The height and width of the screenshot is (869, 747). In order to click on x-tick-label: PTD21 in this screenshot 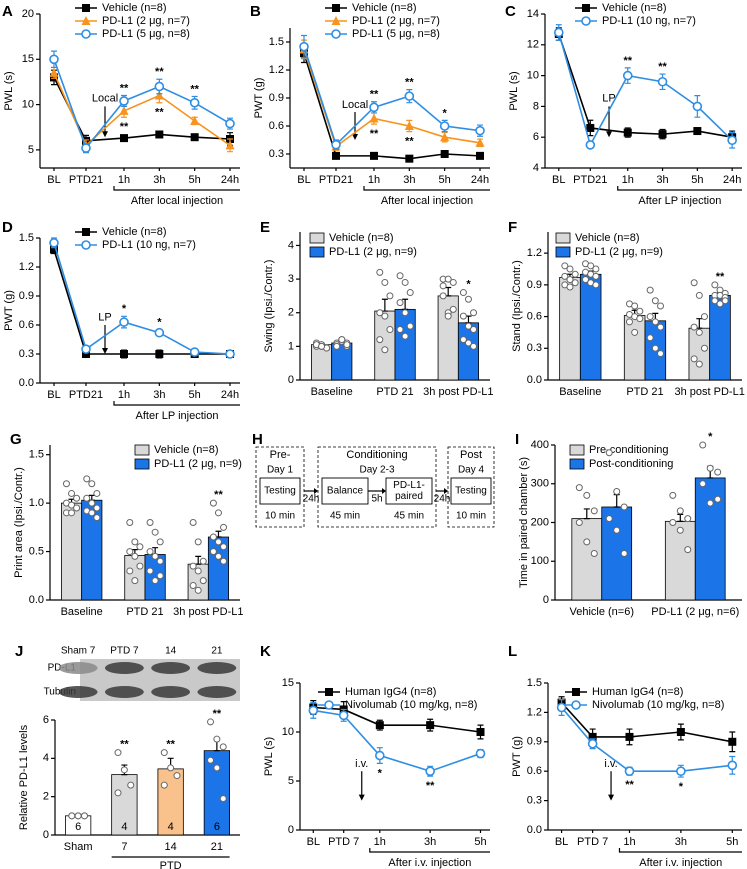, I will do `click(86, 180)`.